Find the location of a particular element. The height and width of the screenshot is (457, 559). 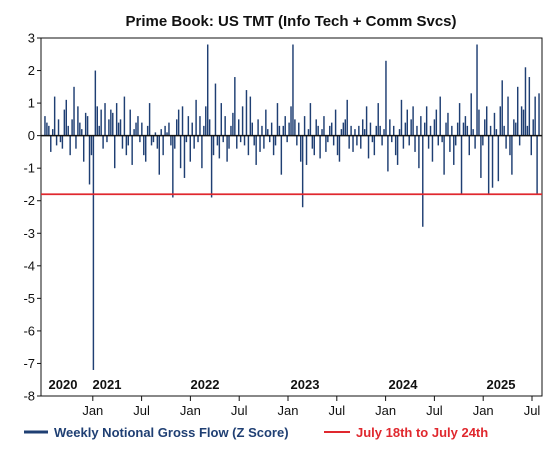

y-tick-label: -2 is located at coordinates (29, 200).